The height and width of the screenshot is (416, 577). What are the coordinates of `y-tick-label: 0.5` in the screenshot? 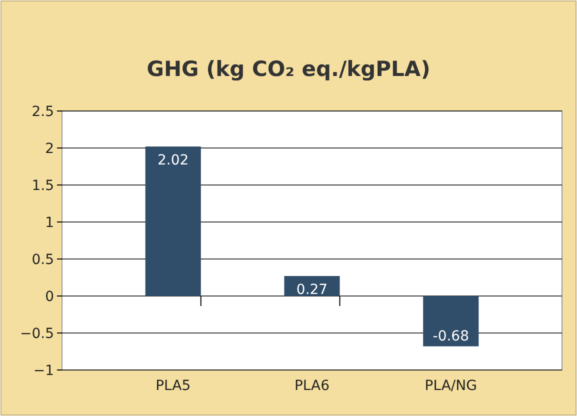 It's located at (43, 260).